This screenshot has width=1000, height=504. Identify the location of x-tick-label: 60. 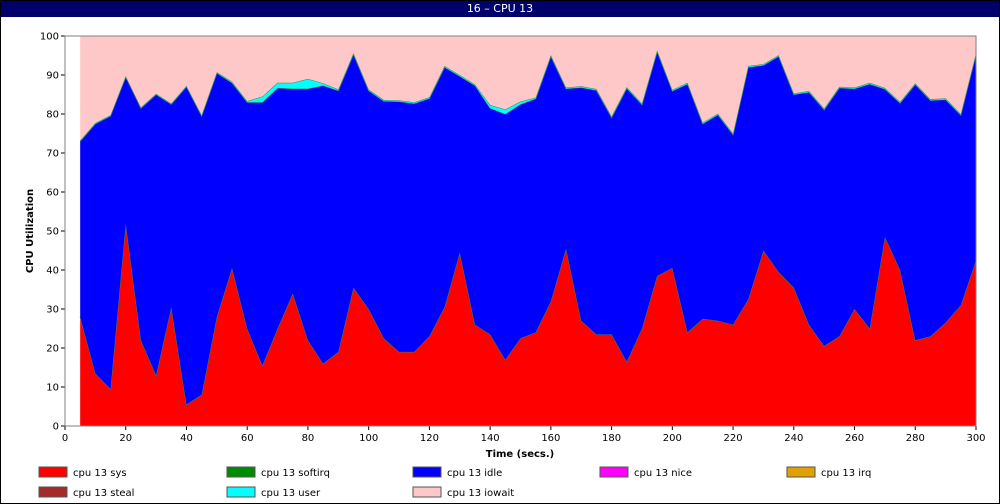
(247, 438).